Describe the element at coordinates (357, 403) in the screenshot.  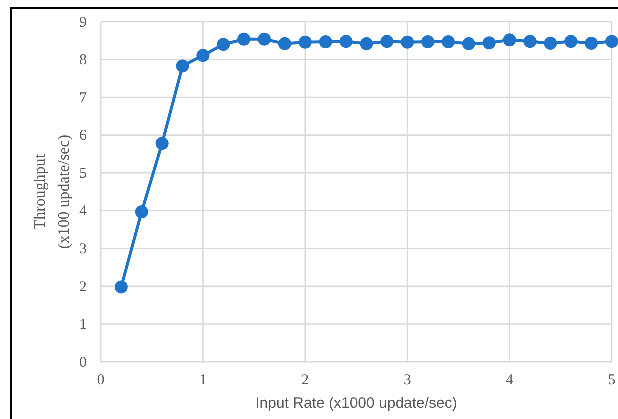
I see `x-axis-title: Input Rate (x1000 update/sec)` at that location.